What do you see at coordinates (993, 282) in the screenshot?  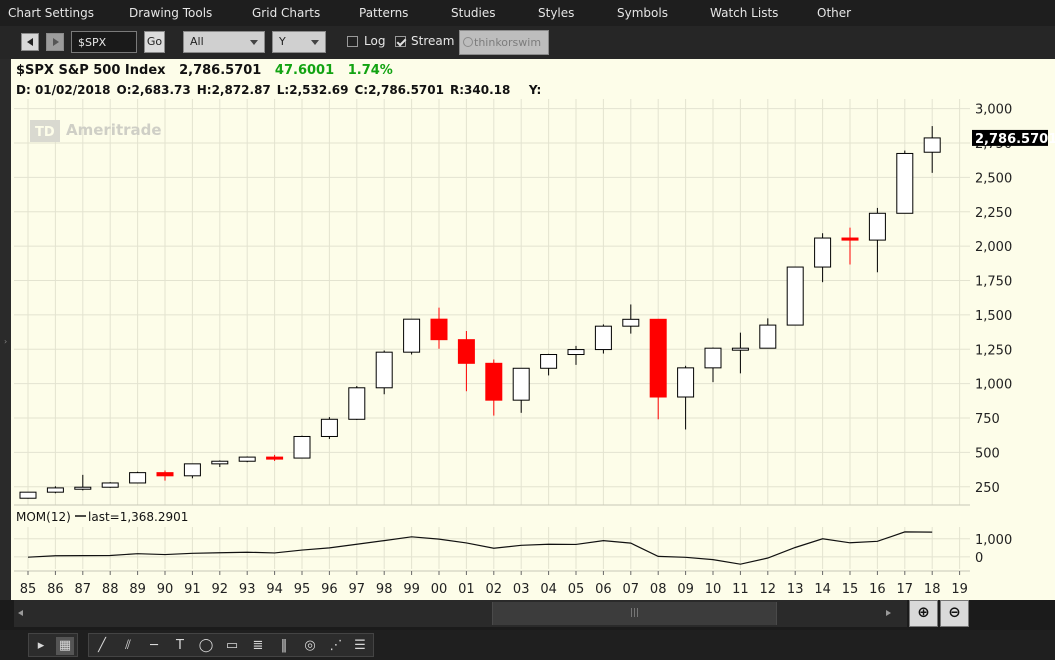 I see `price-tick-label: 1,750` at bounding box center [993, 282].